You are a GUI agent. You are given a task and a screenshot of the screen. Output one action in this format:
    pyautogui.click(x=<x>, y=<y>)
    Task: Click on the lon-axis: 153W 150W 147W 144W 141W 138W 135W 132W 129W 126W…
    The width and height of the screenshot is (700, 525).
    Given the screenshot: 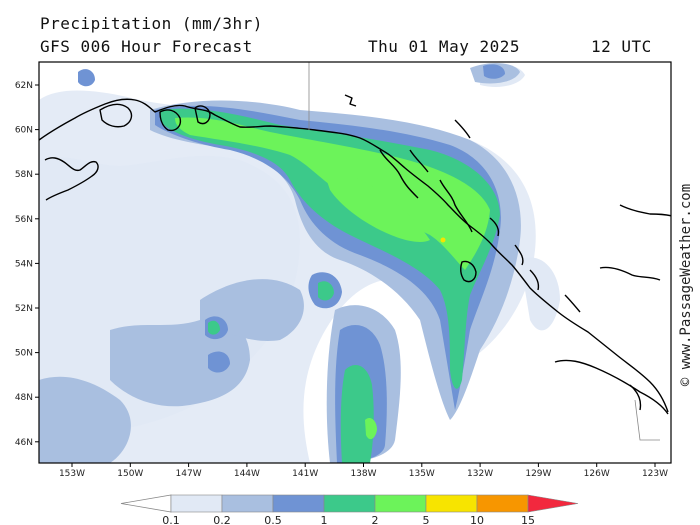 What is the action you would take?
    pyautogui.click(x=363, y=471)
    